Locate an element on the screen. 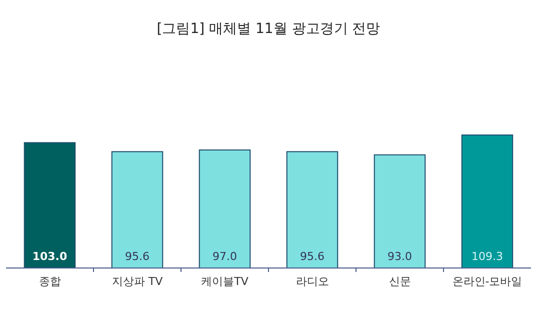 The image size is (537, 324). x-tick-label: 신문 is located at coordinates (399, 281).